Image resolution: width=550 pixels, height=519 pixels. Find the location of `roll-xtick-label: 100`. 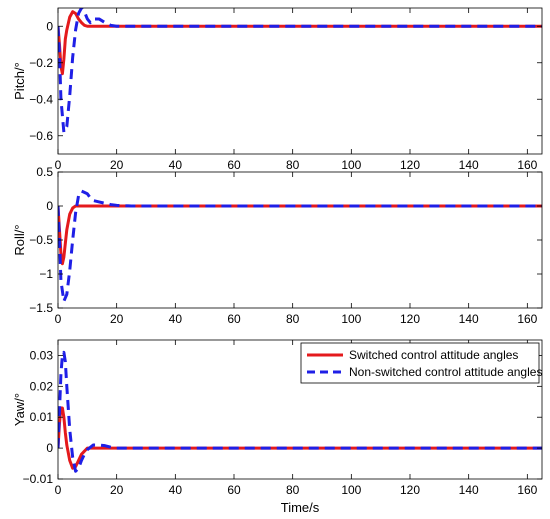

roll-xtick-label: 100 is located at coordinates (351, 319).